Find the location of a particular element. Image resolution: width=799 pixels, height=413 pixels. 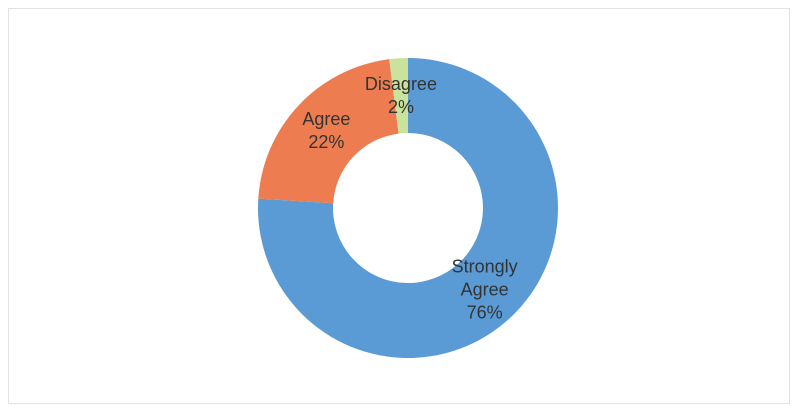

data-label: Agree 22% is located at coordinates (326, 131).